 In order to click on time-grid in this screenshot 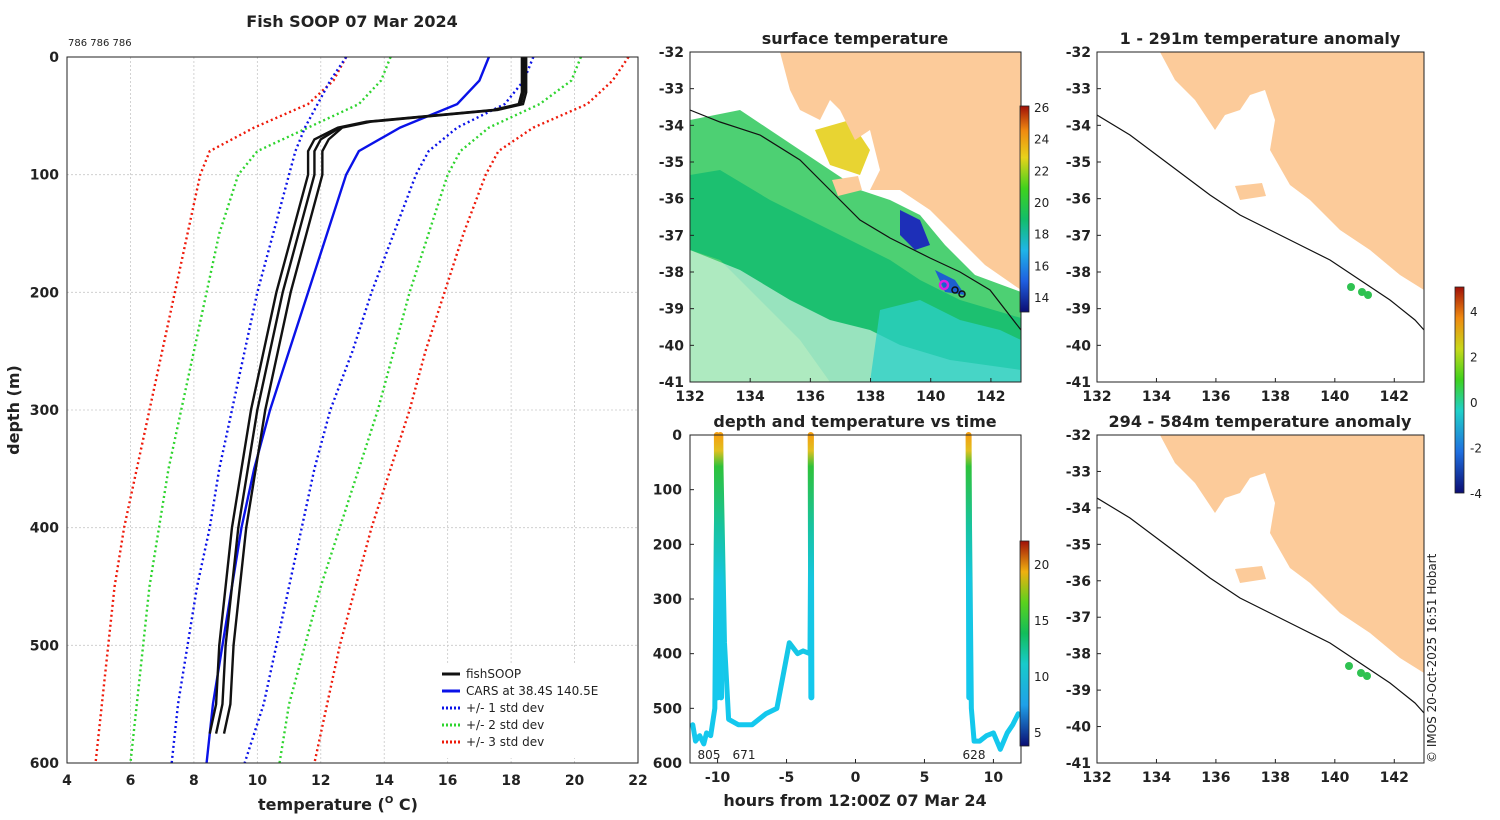, I will do `click(842, 599)`.